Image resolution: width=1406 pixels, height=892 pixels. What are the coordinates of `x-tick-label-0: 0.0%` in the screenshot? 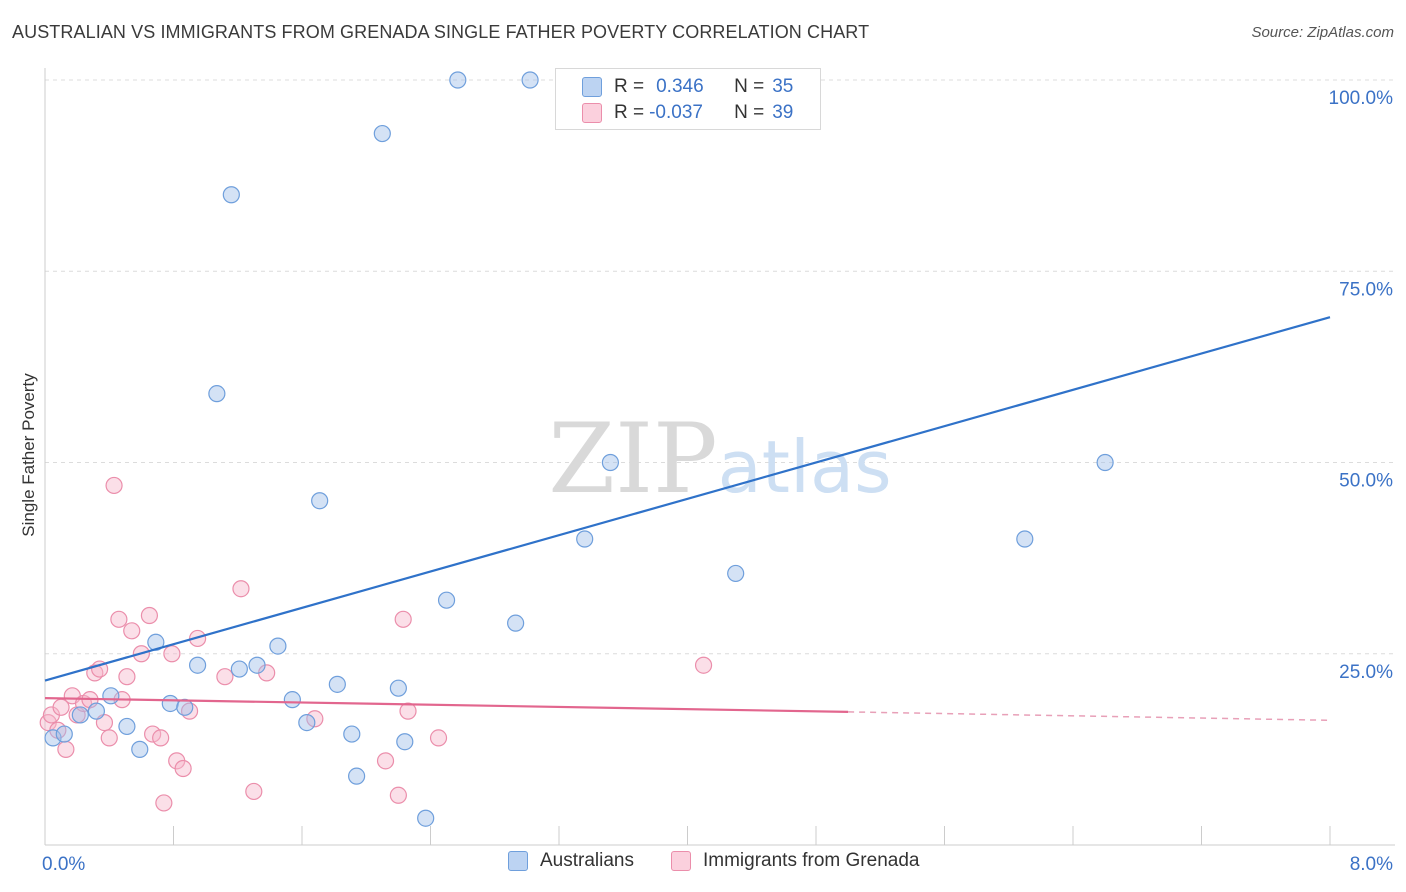 It's located at (63, 864).